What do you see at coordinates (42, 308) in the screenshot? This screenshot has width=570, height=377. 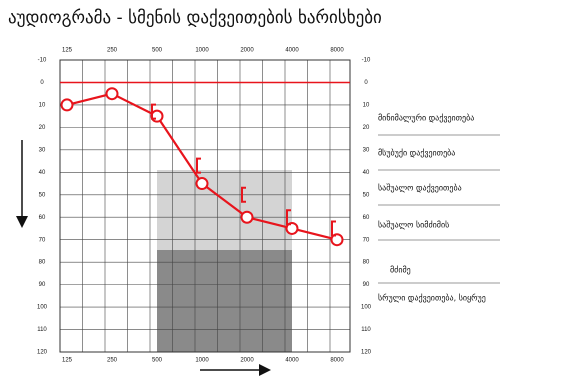 I see `y-tick-label: 100` at bounding box center [42, 308].